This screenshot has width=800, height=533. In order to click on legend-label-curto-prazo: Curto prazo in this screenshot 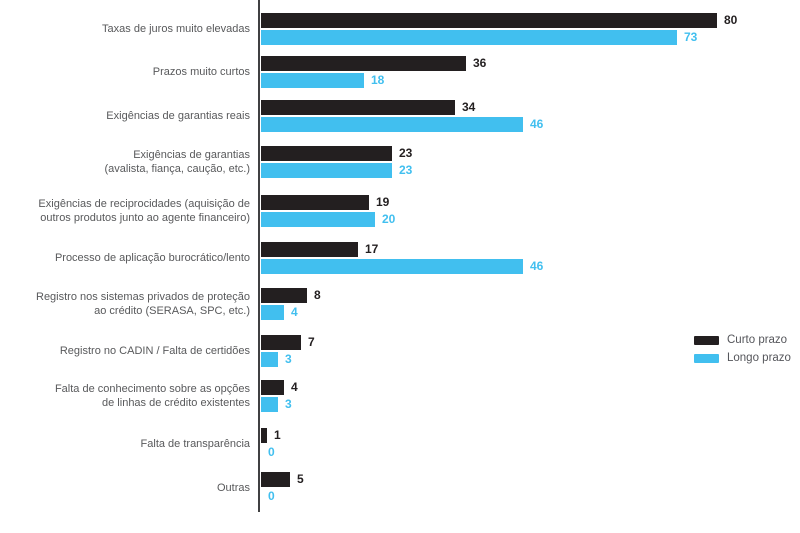, I will do `click(757, 340)`.